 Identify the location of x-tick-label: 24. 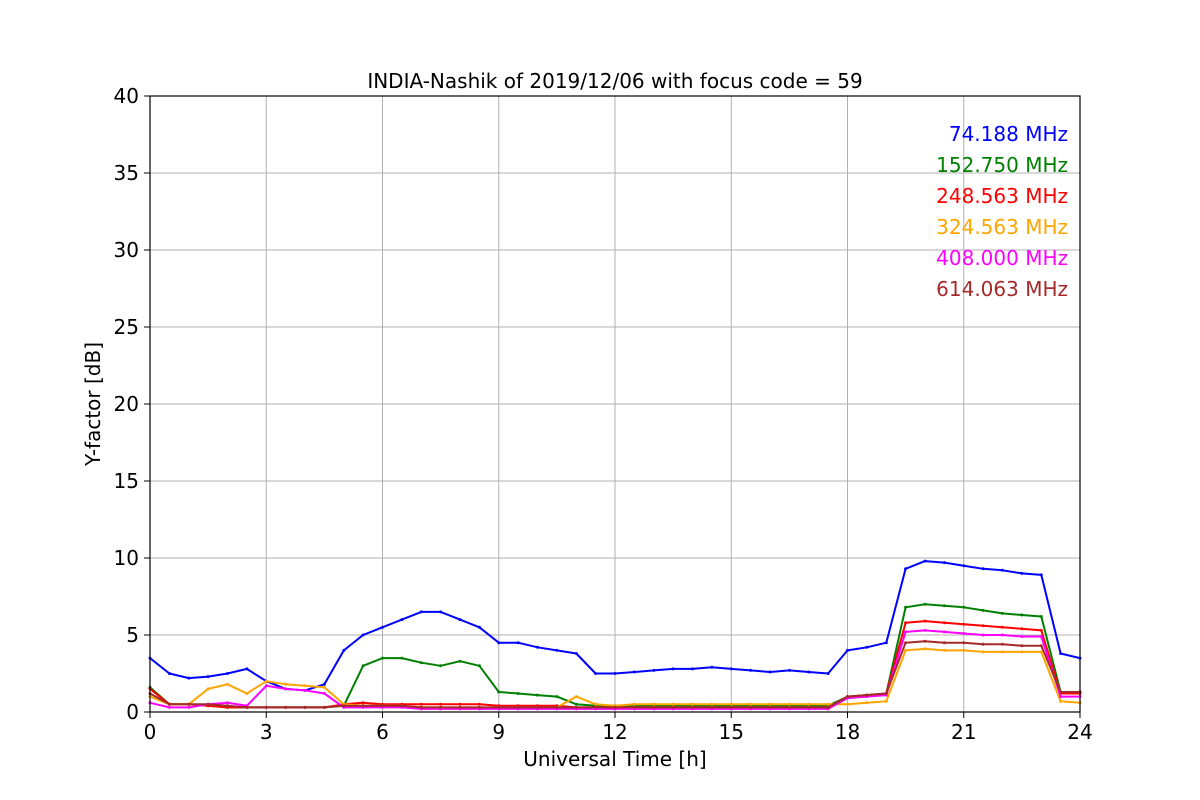
(1079, 732).